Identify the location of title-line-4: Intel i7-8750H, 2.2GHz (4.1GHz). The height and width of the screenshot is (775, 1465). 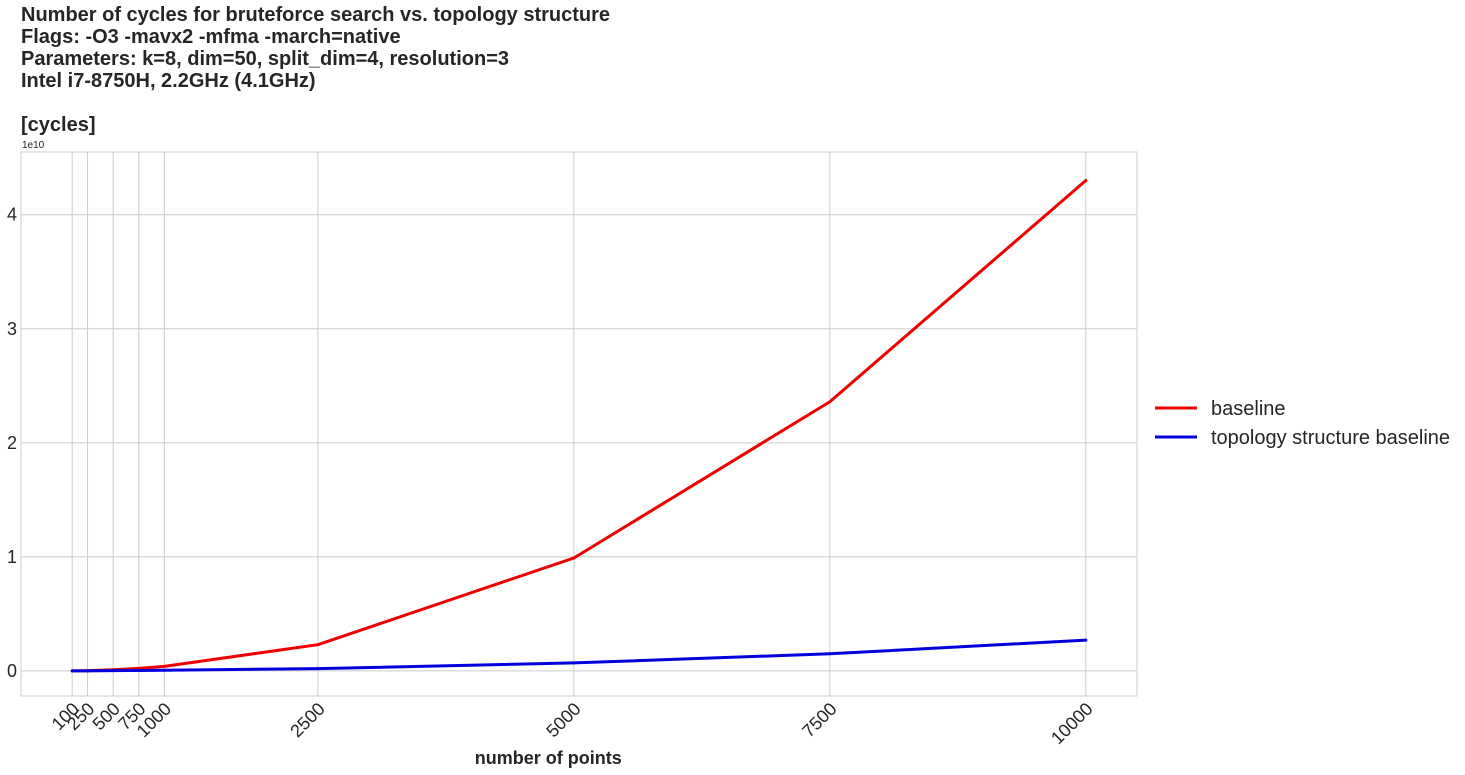
(168, 81).